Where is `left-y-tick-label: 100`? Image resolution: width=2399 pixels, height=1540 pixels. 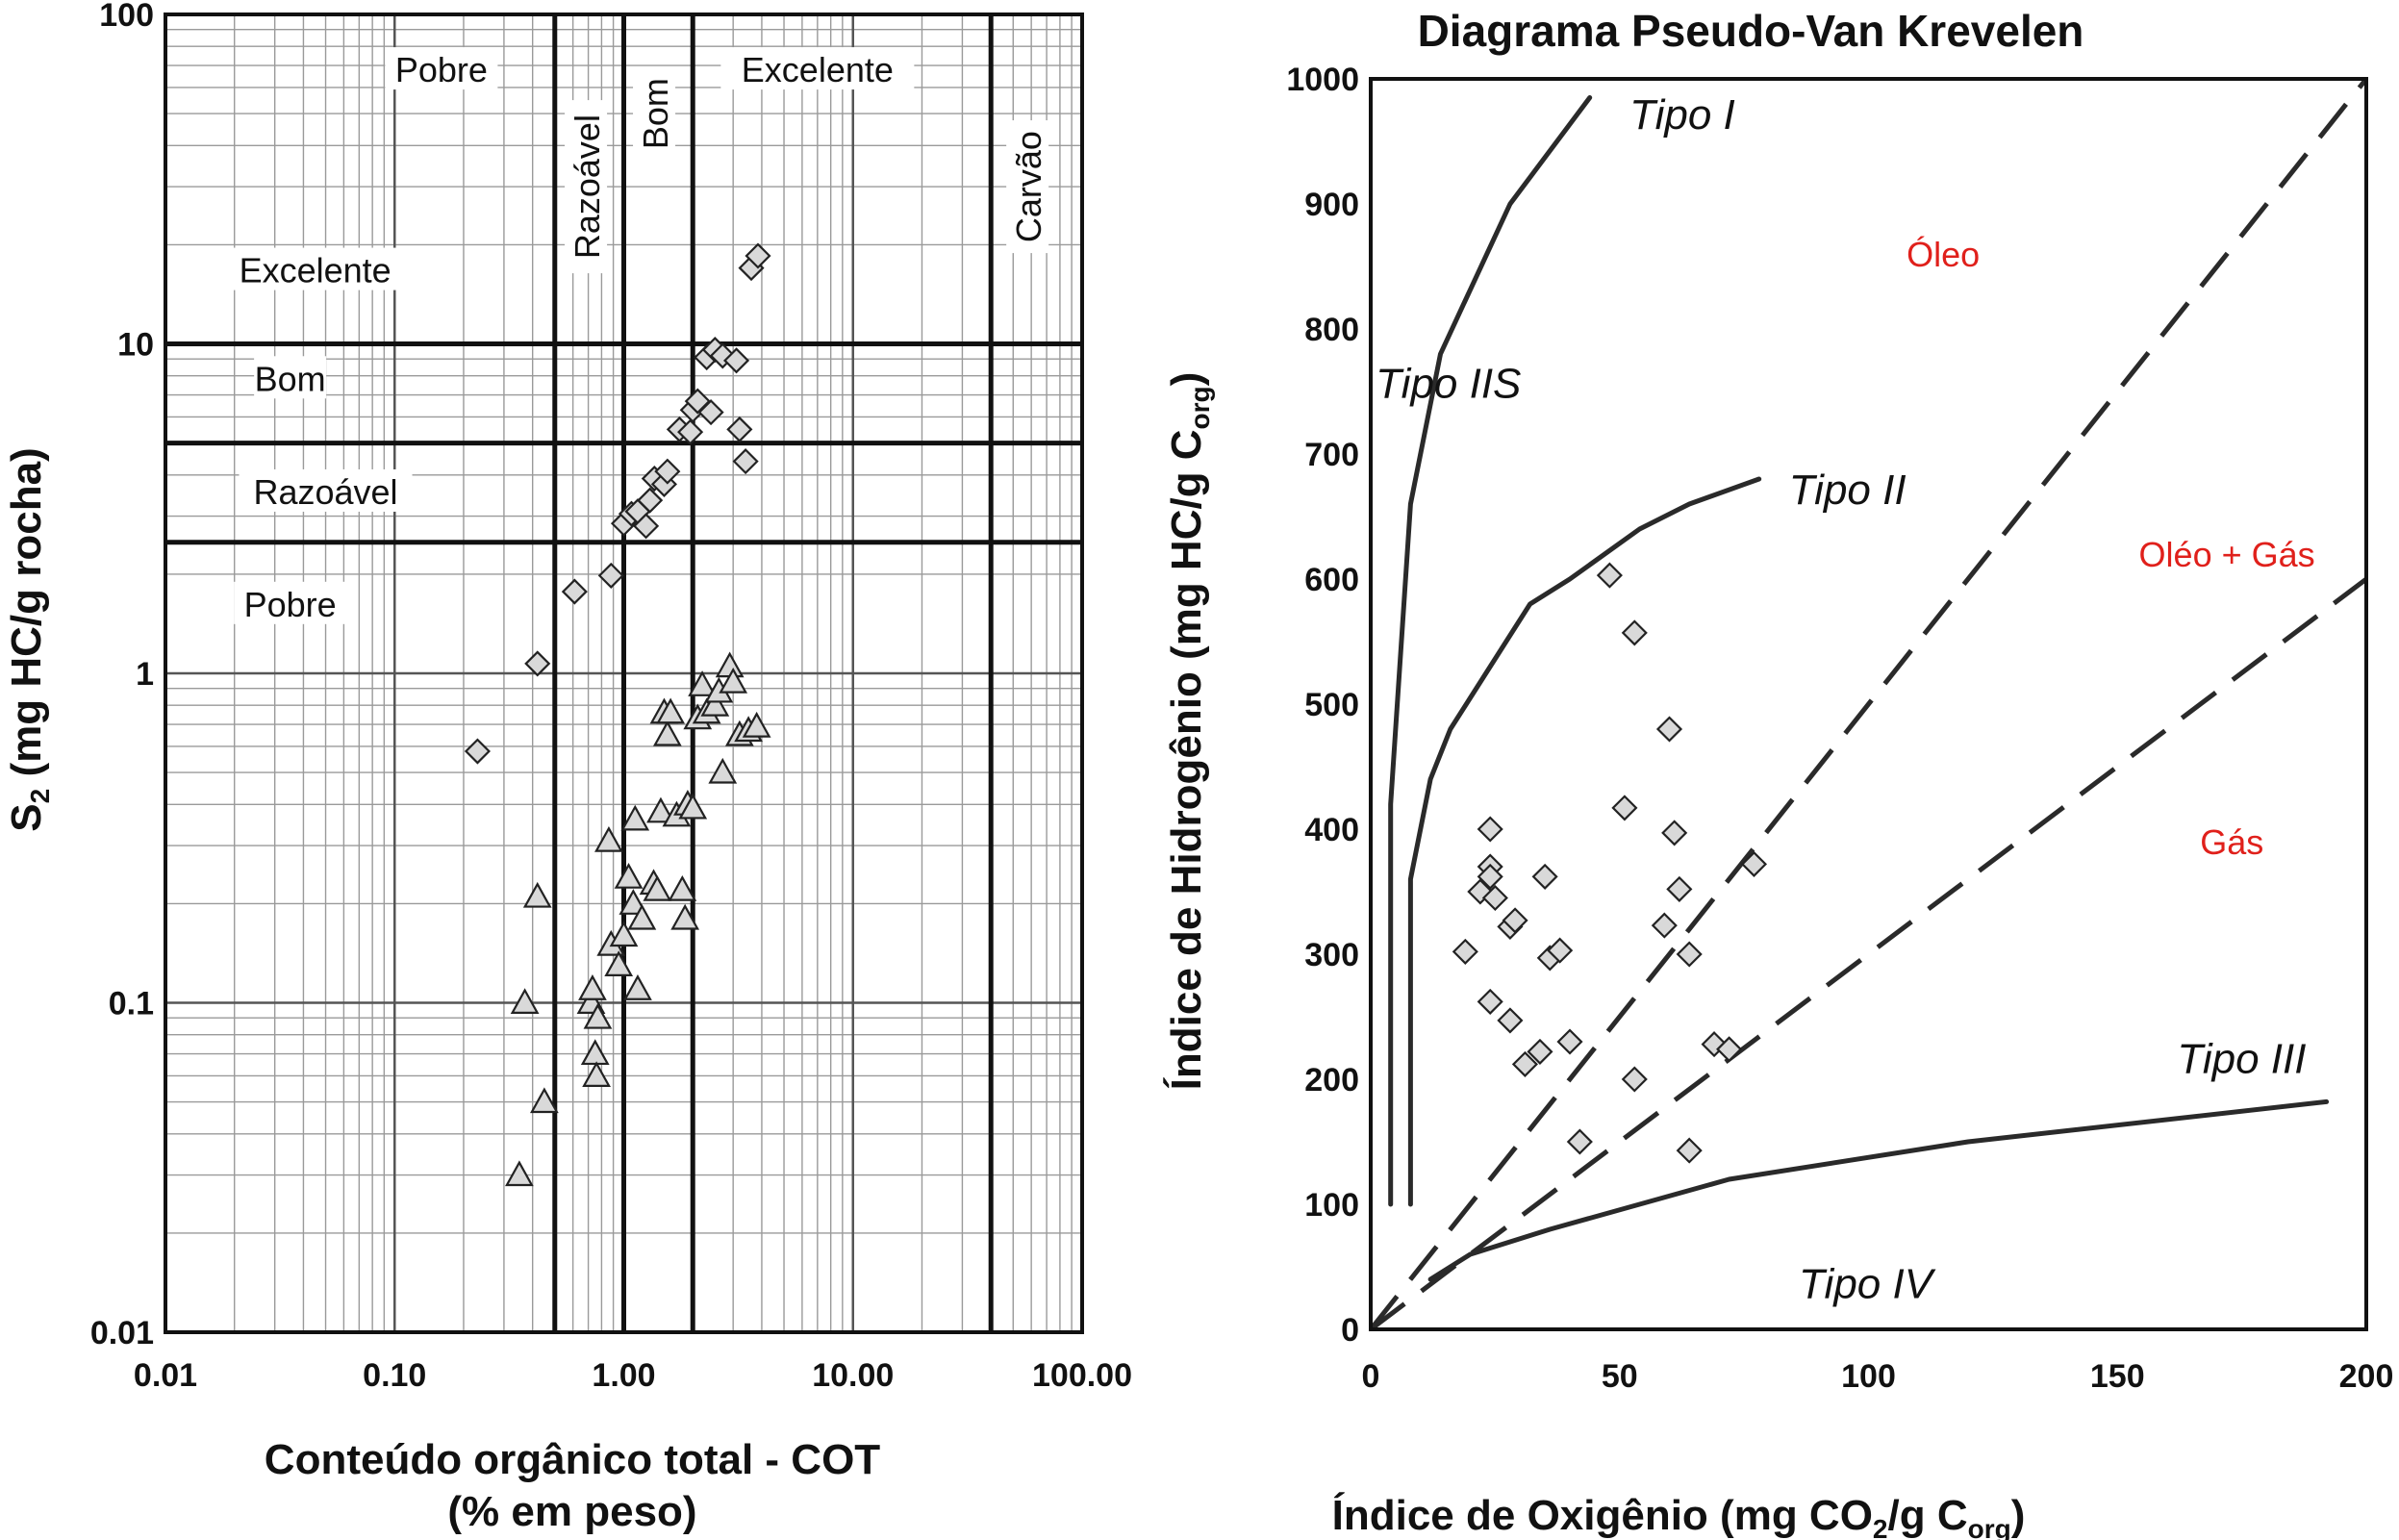 left-y-tick-label: 100 is located at coordinates (126, 17).